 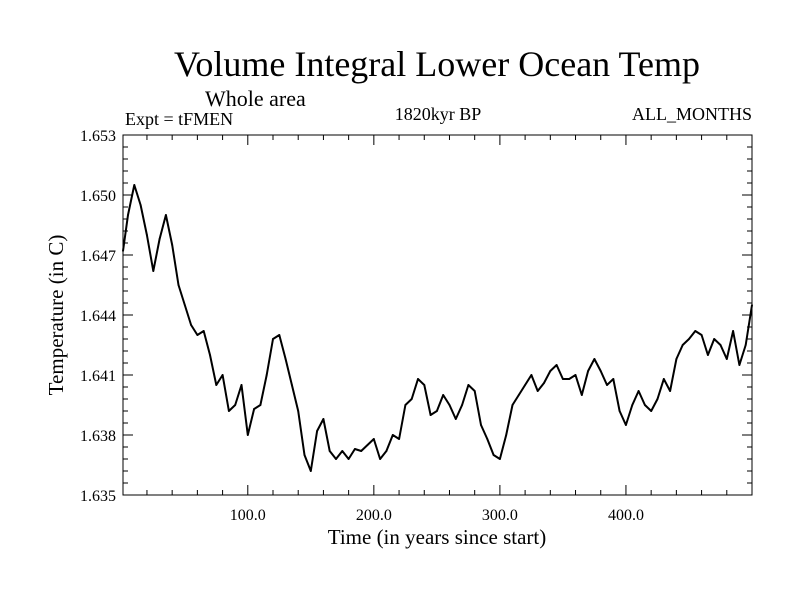 I want to click on x-tick-label: 200.0, so click(x=374, y=515).